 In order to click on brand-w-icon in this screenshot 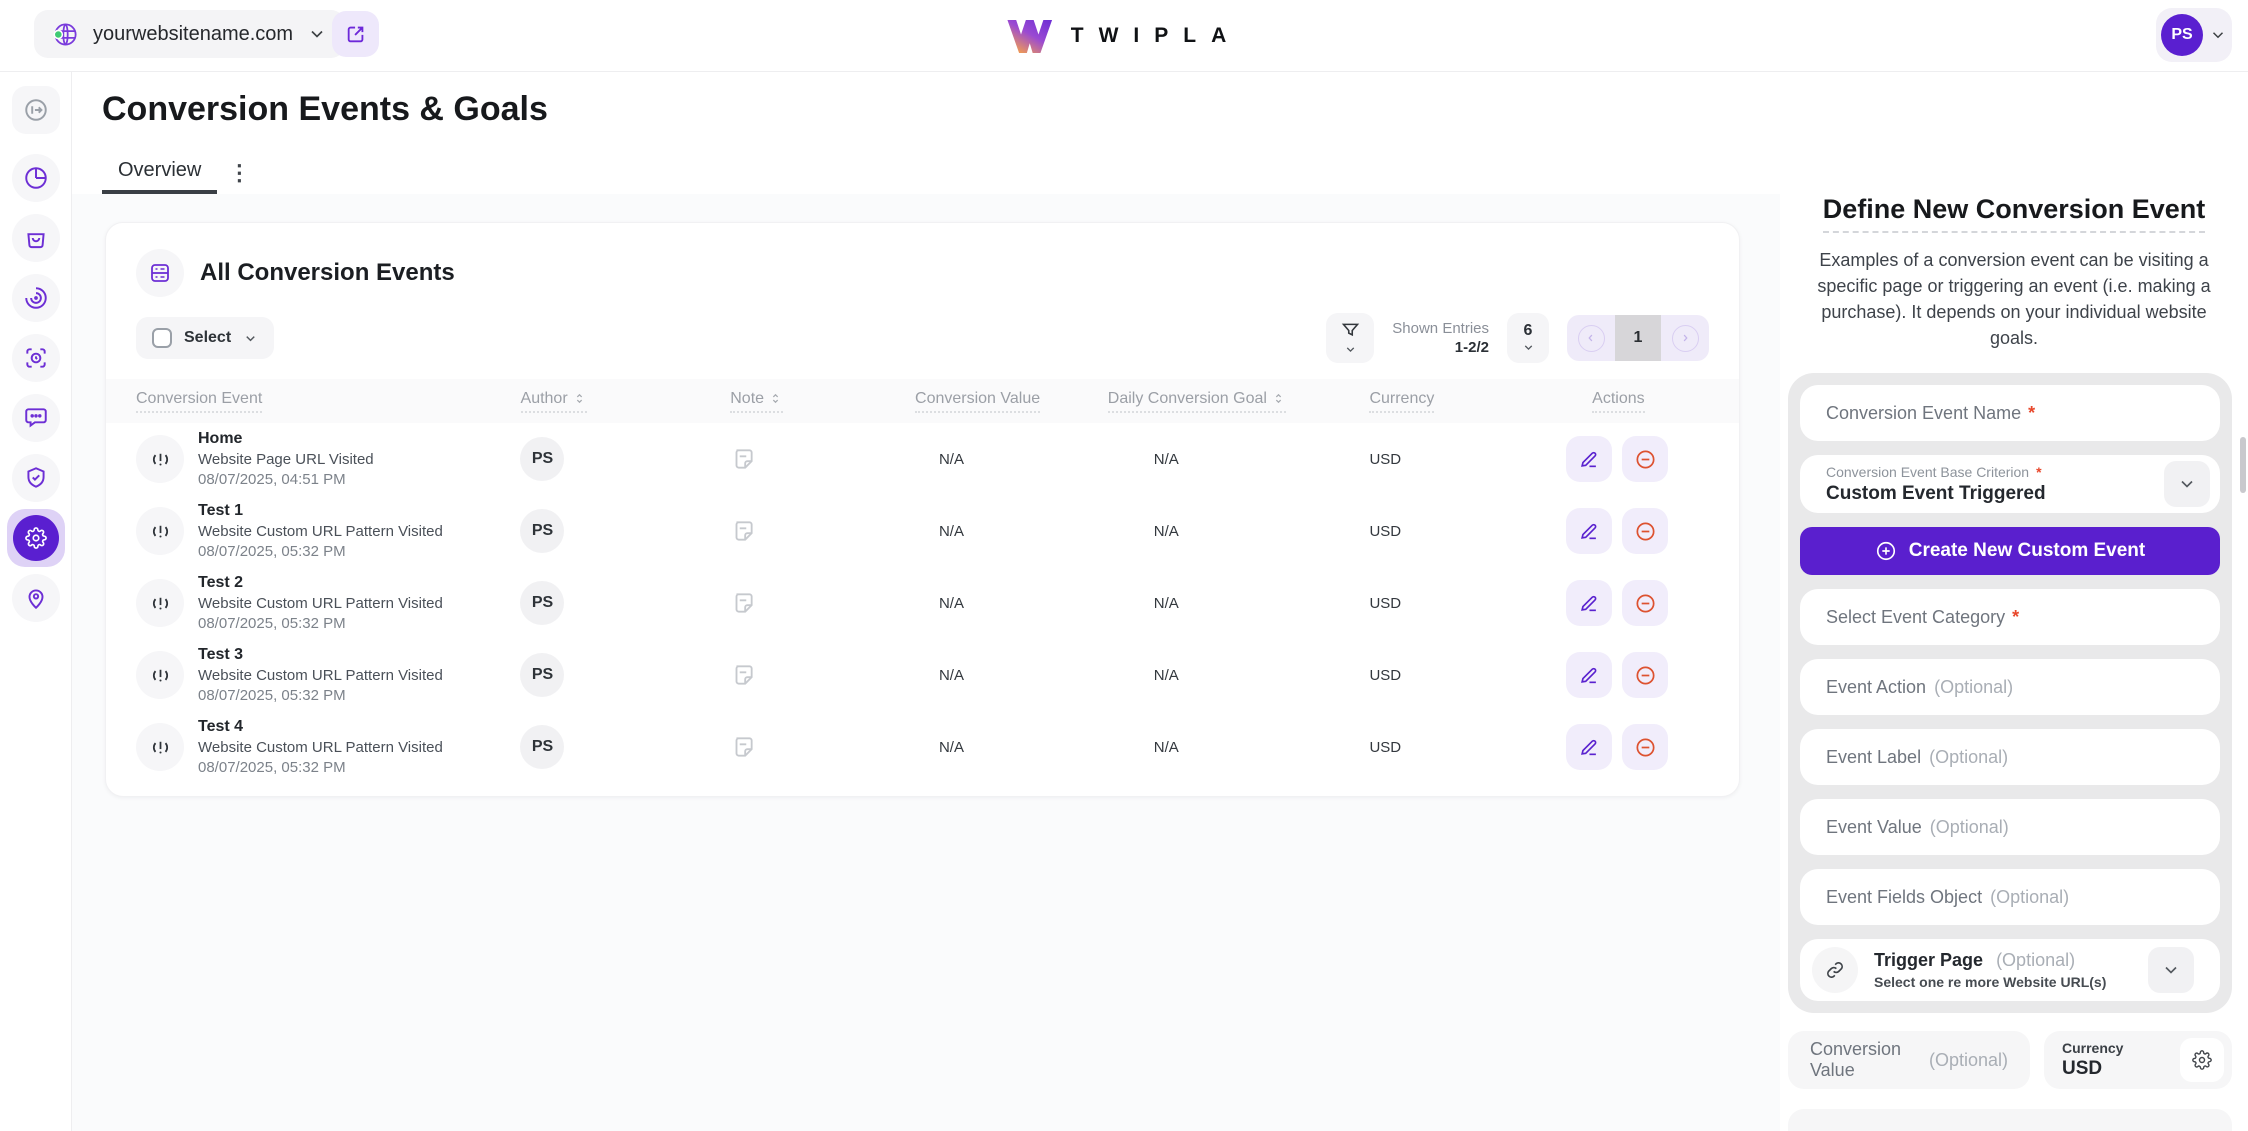, I will do `click(1030, 36)`.